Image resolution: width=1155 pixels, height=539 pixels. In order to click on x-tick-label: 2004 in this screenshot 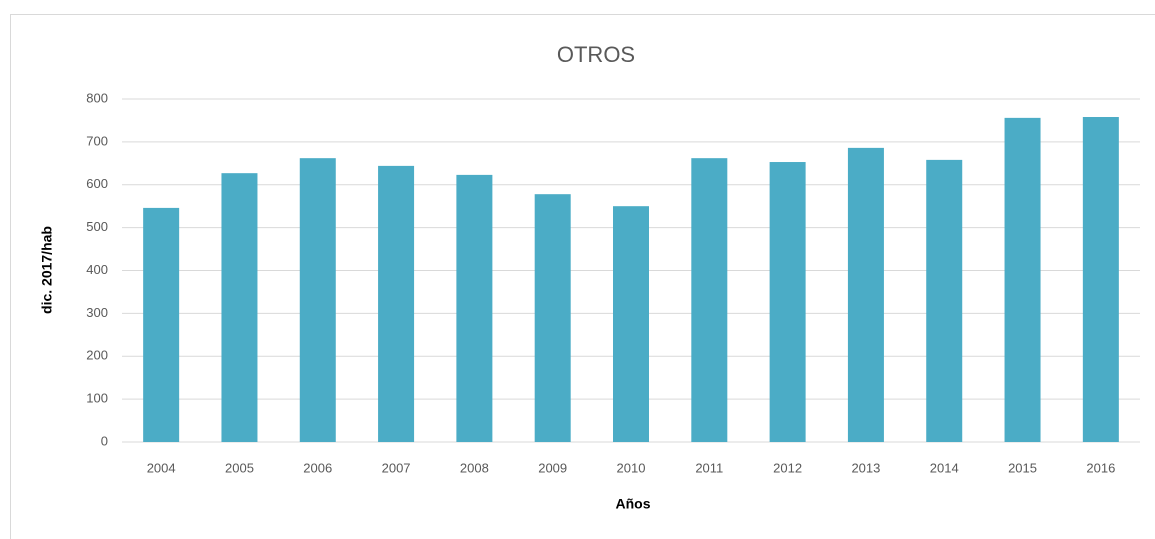, I will do `click(161, 467)`.